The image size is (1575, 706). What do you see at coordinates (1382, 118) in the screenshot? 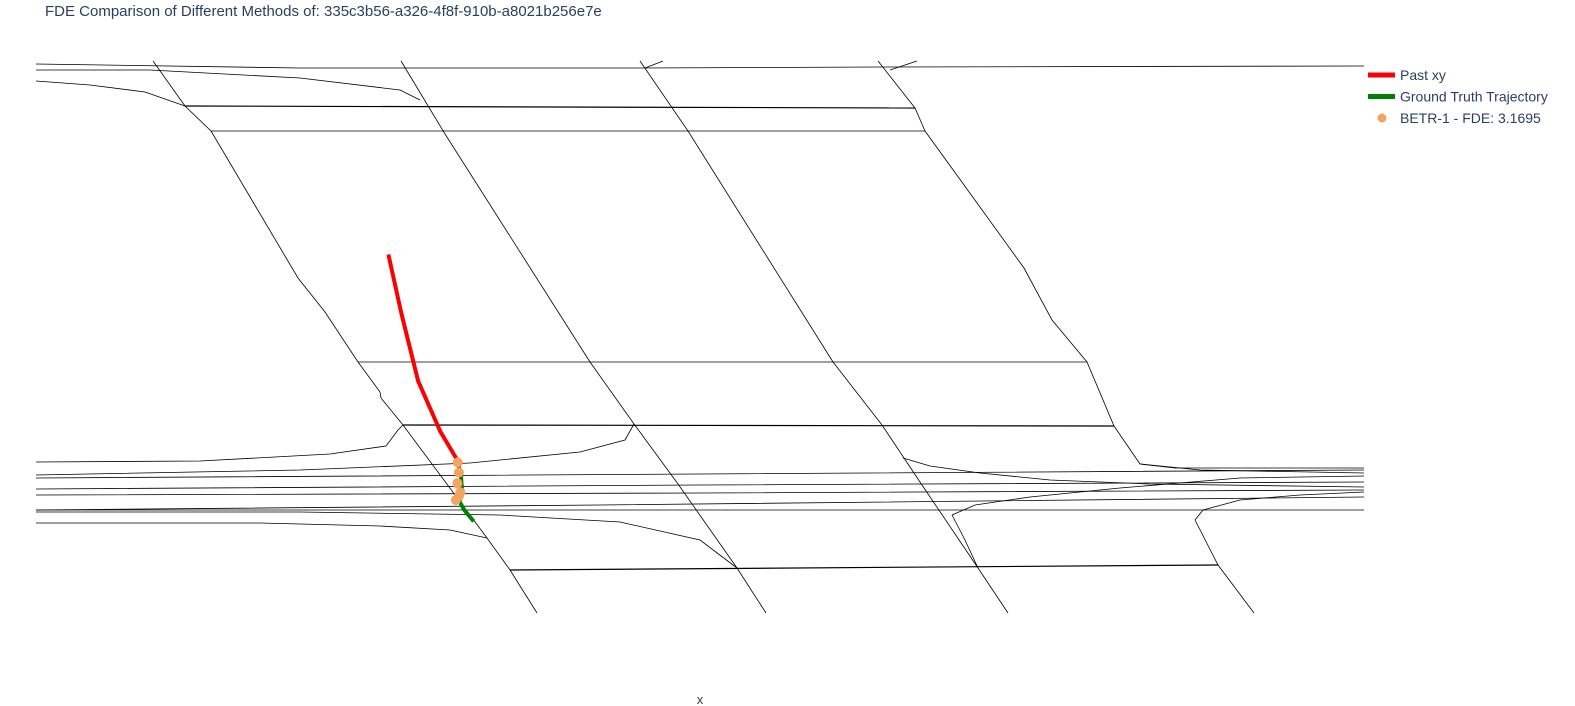
I see `legend-swatch` at bounding box center [1382, 118].